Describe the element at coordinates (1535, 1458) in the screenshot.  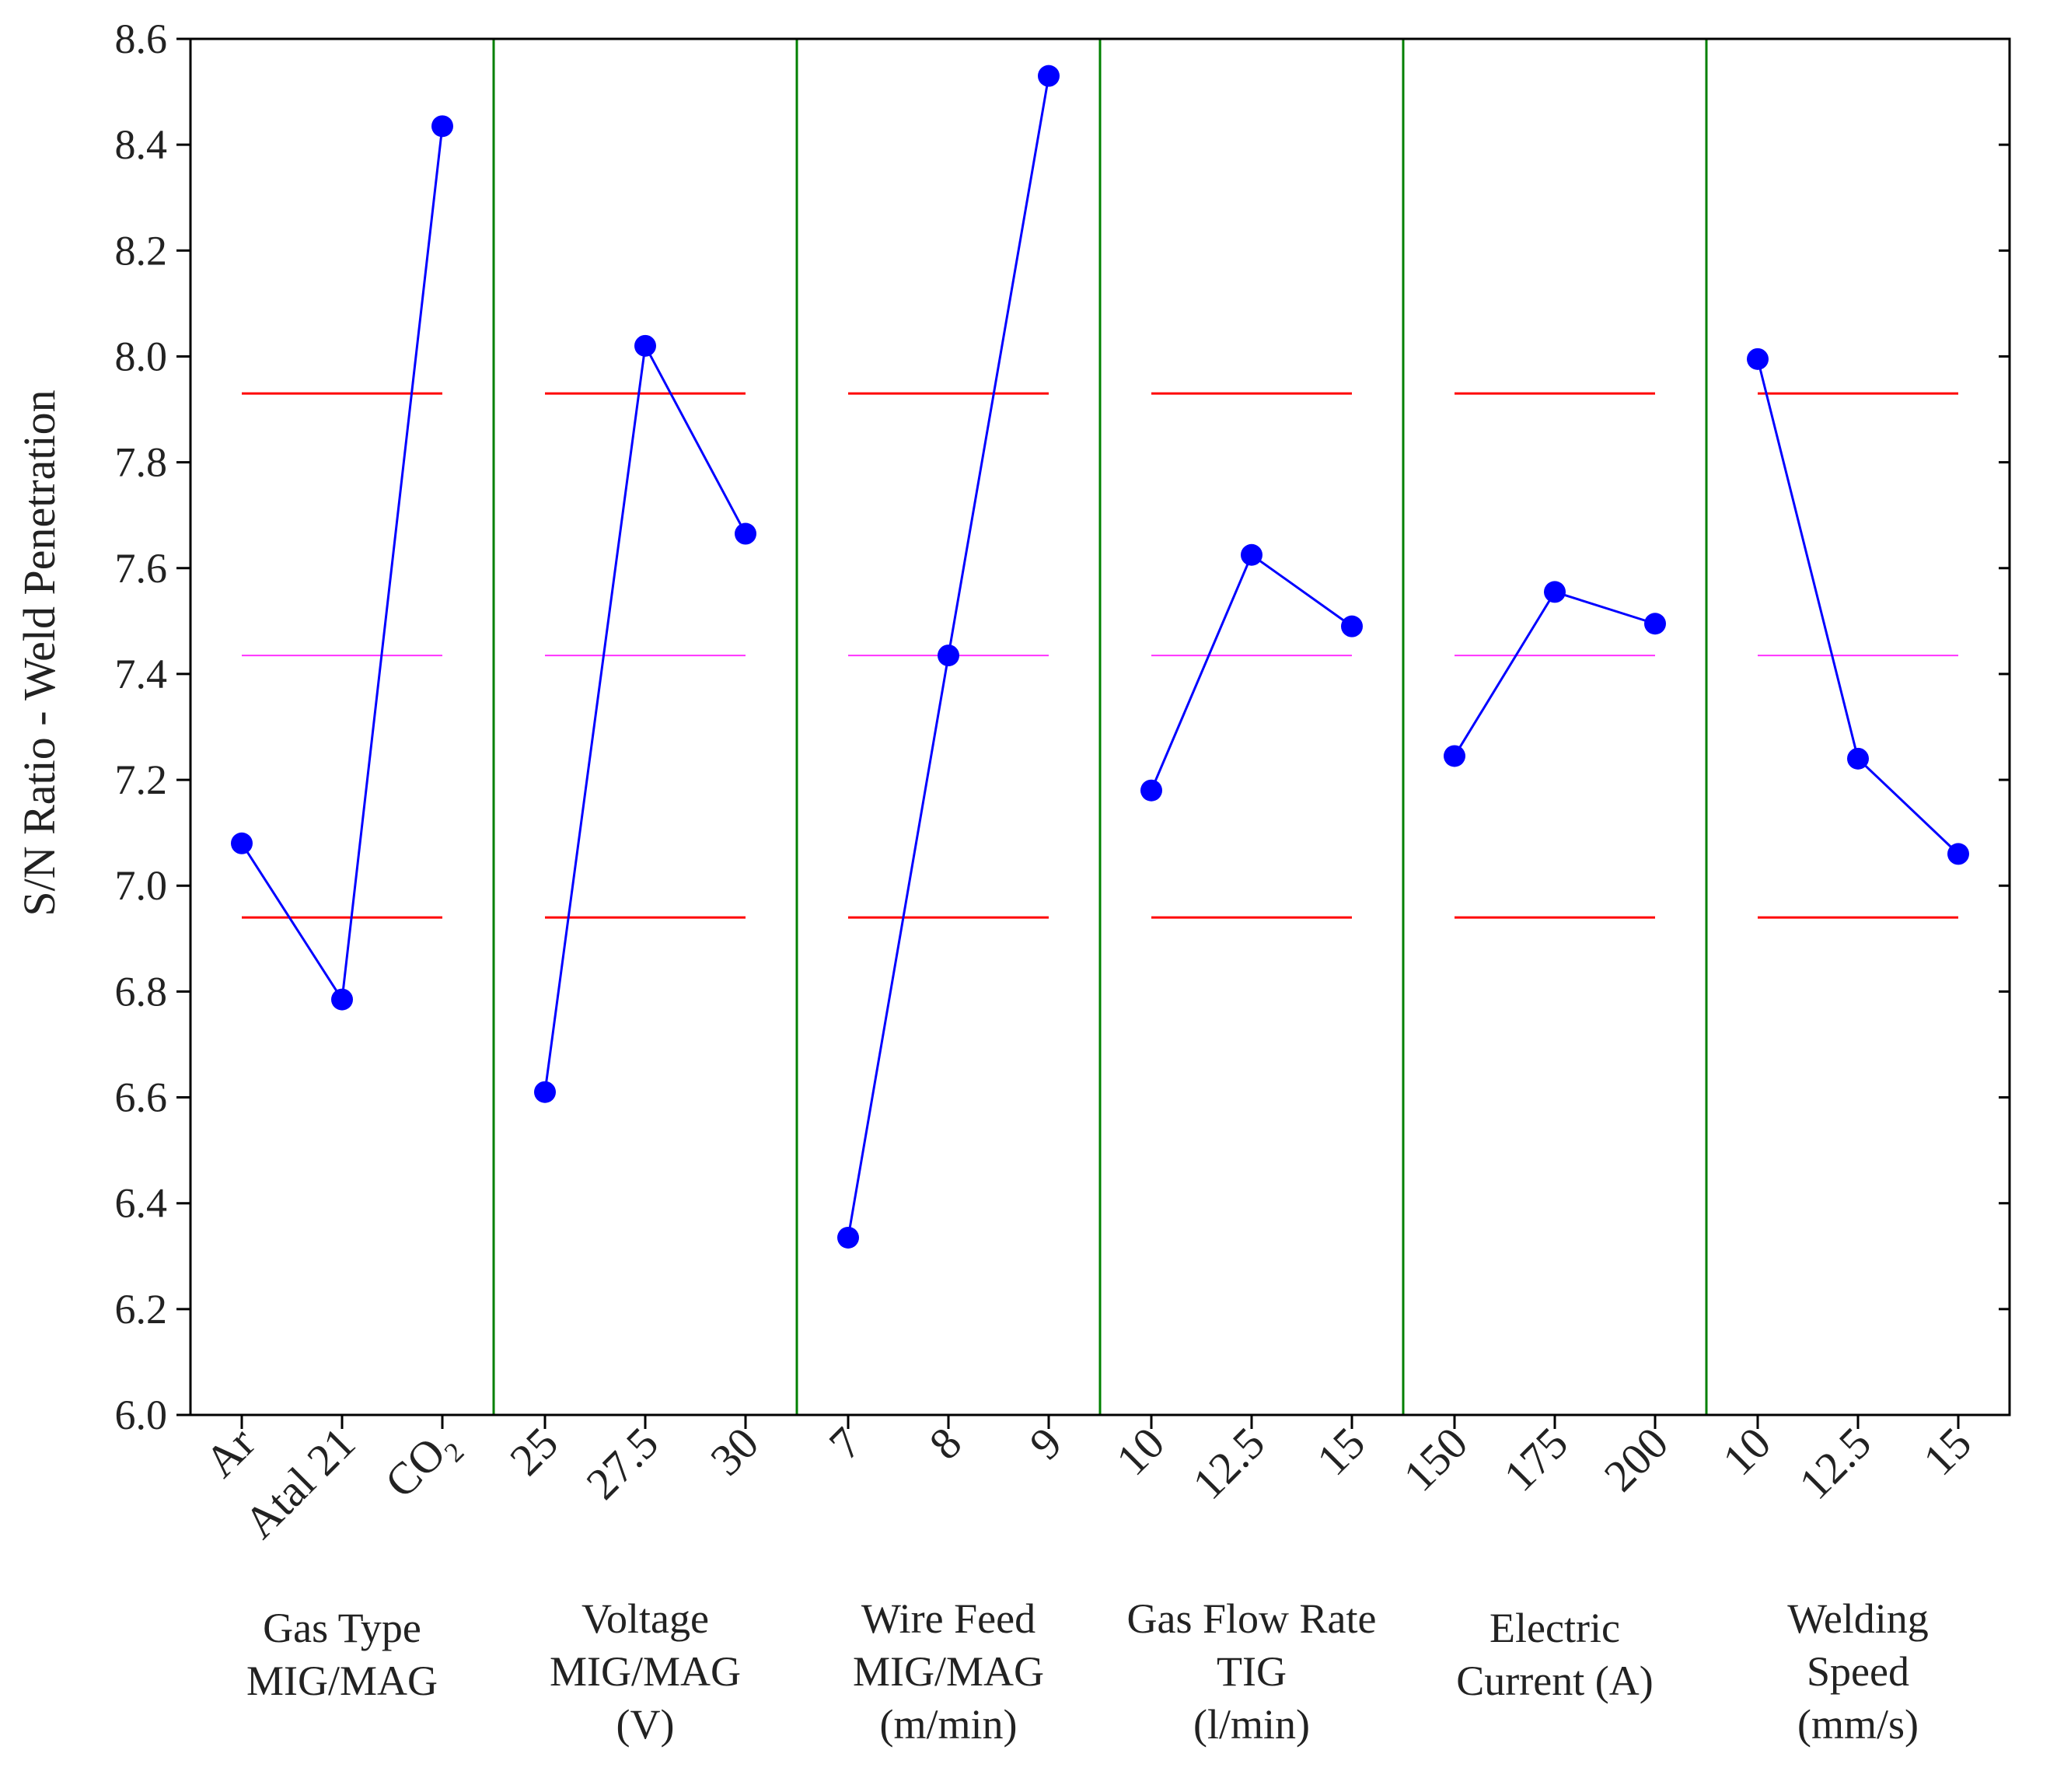
I see `x-tick-label: 175` at that location.